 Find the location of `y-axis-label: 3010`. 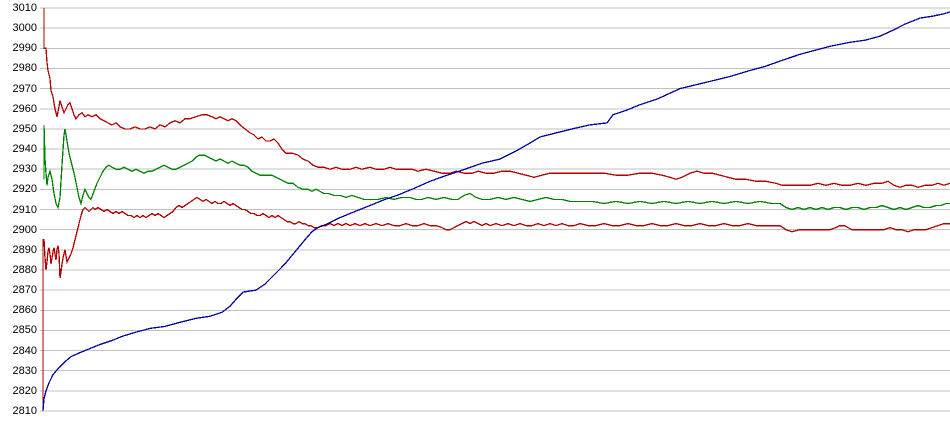

y-axis-label: 3010 is located at coordinates (24, 8).